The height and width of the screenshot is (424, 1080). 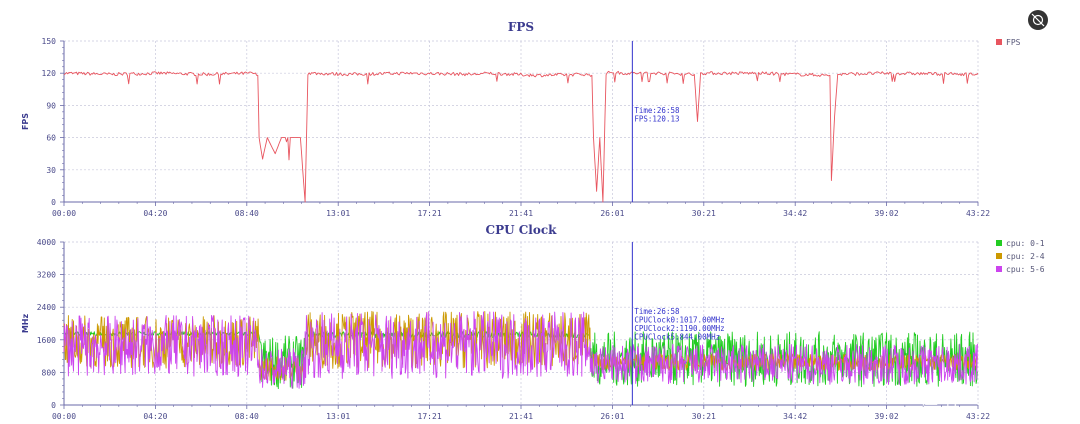 What do you see at coordinates (1025, 256) in the screenshot?
I see `legend-label: cpu: 2-4` at bounding box center [1025, 256].